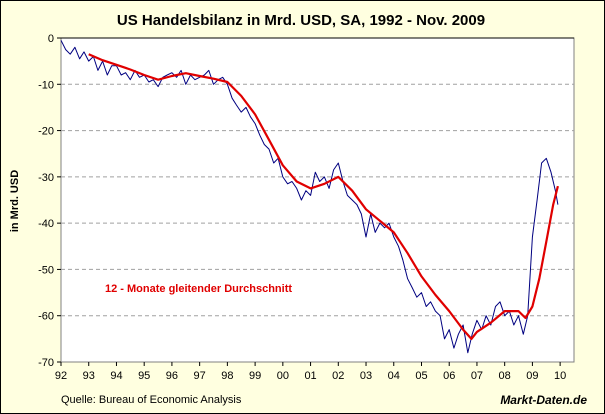 This screenshot has width=605, height=414. I want to click on y-tick-label: -30, so click(46, 178).